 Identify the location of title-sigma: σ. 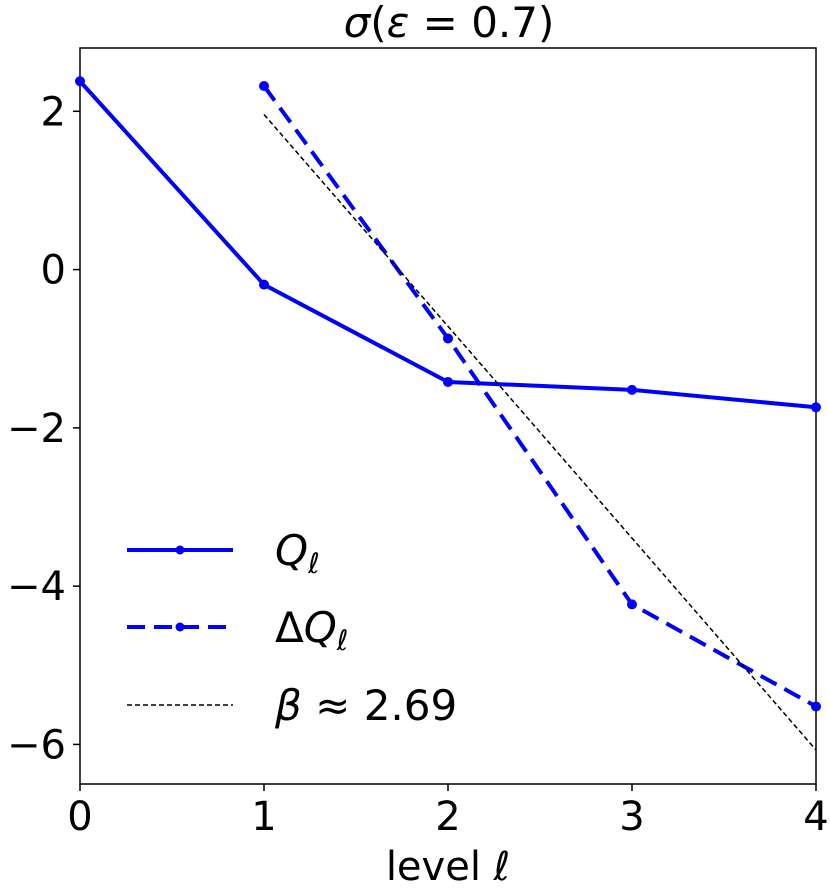
(358, 23).